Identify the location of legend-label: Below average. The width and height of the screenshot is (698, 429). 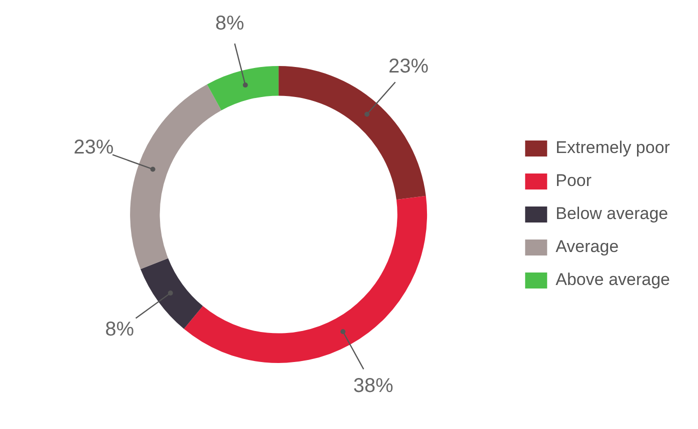
(612, 214).